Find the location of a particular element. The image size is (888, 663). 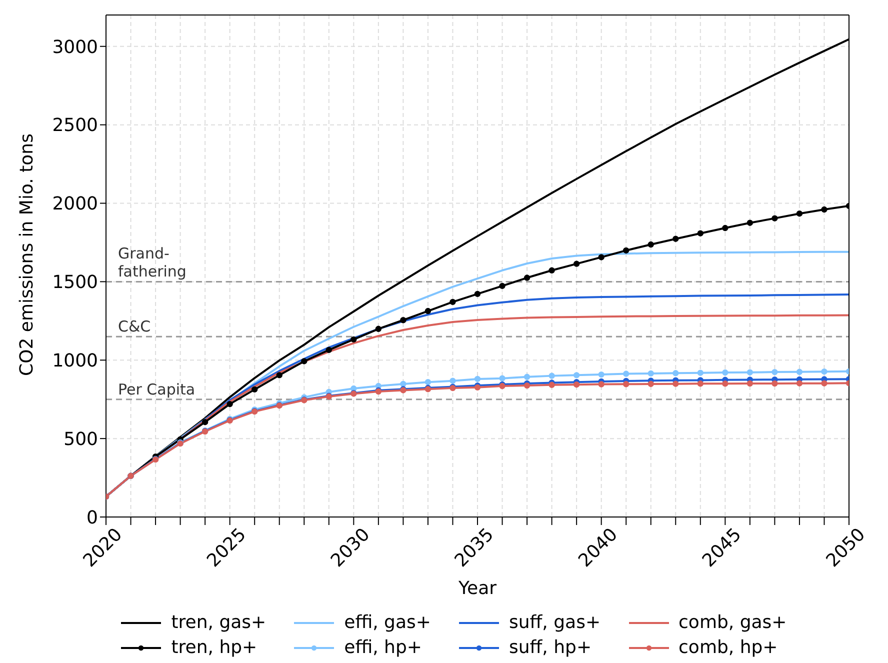

legend-label: comb, hp+ is located at coordinates (728, 647).